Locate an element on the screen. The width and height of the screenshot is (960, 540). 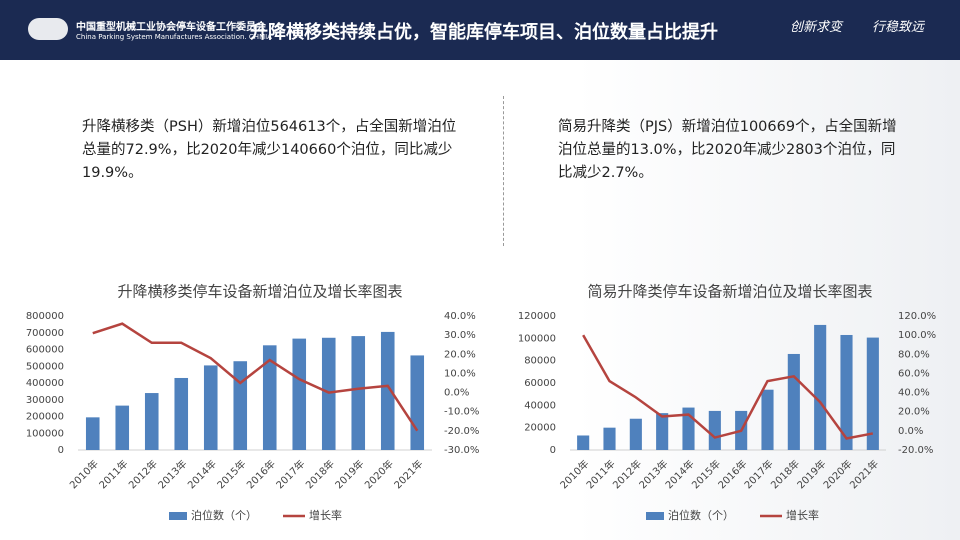
x-tick-label: 2010年 is located at coordinates (84, 474).